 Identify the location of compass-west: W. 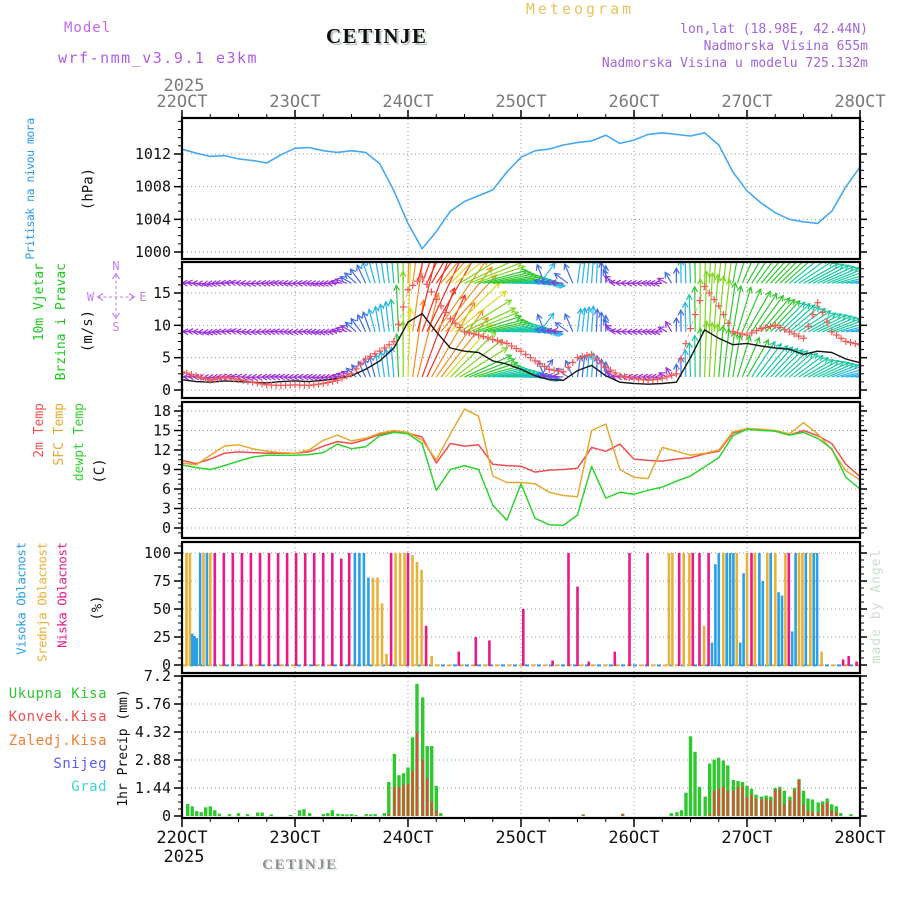
(91, 297).